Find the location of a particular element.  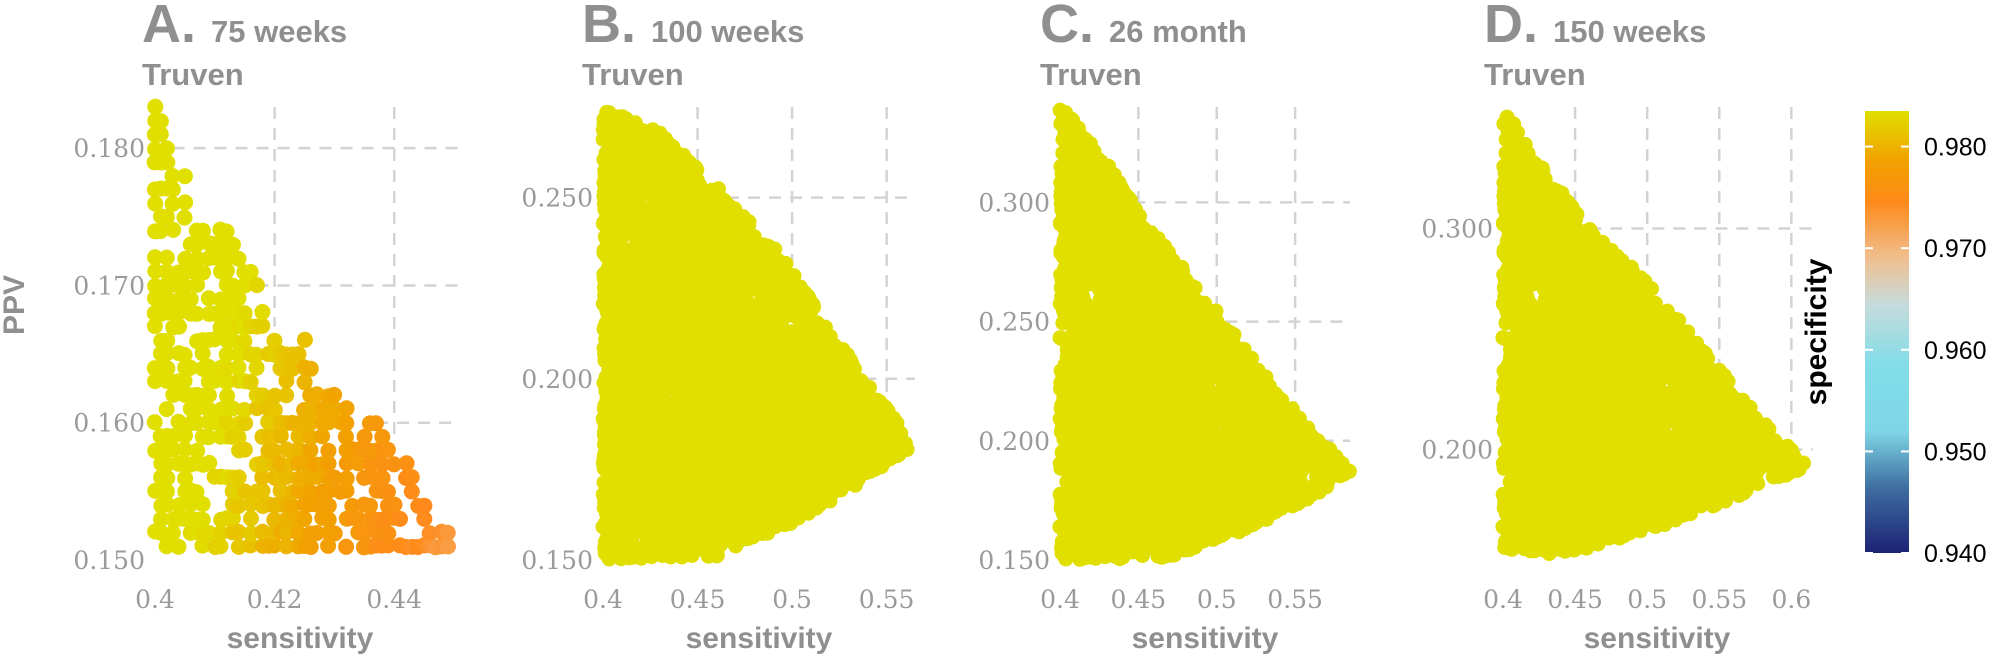

panel-b-y-tick-label: 0.250 is located at coordinates (557, 198).